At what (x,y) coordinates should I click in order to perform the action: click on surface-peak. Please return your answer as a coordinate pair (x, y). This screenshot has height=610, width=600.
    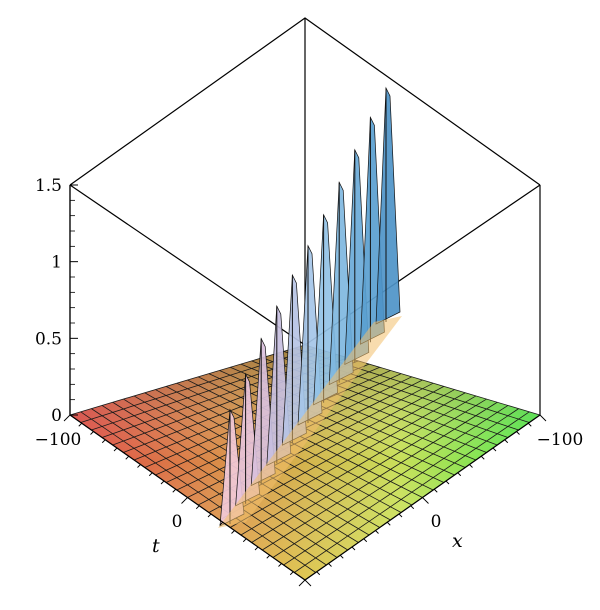
    Looking at the image, I should click on (388, 205).